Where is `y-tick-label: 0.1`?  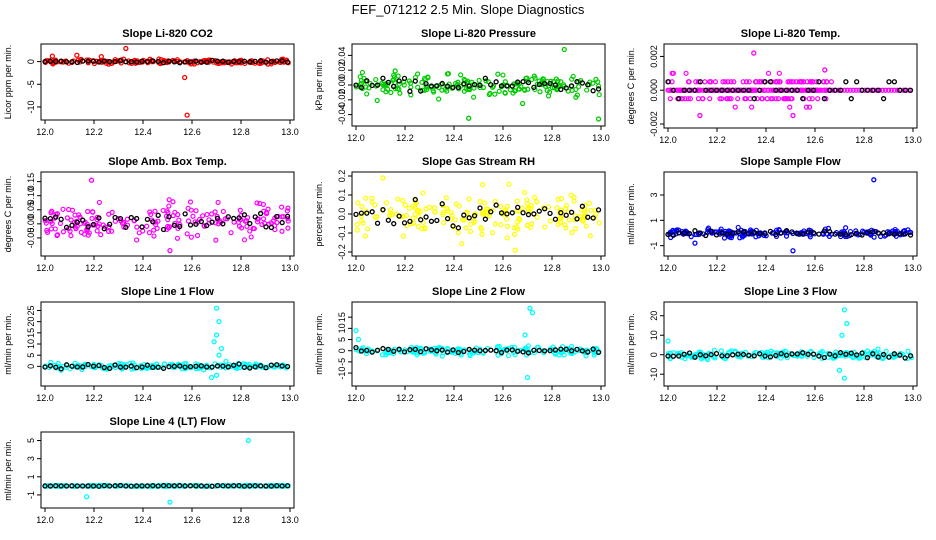 y-tick-label: 0.1 is located at coordinates (342, 195).